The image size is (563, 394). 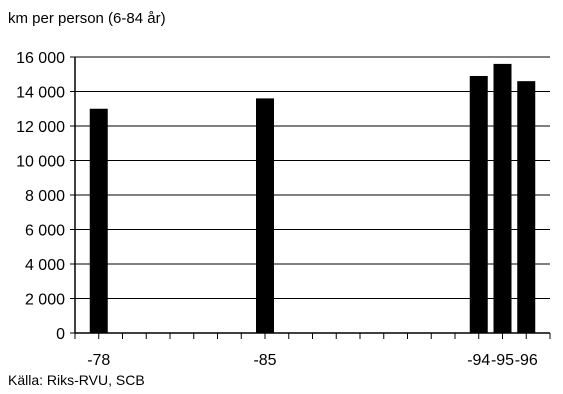 What do you see at coordinates (312, 351) in the screenshot?
I see `x-axis-ticks: -78 -85 -94 -95 -96` at bounding box center [312, 351].